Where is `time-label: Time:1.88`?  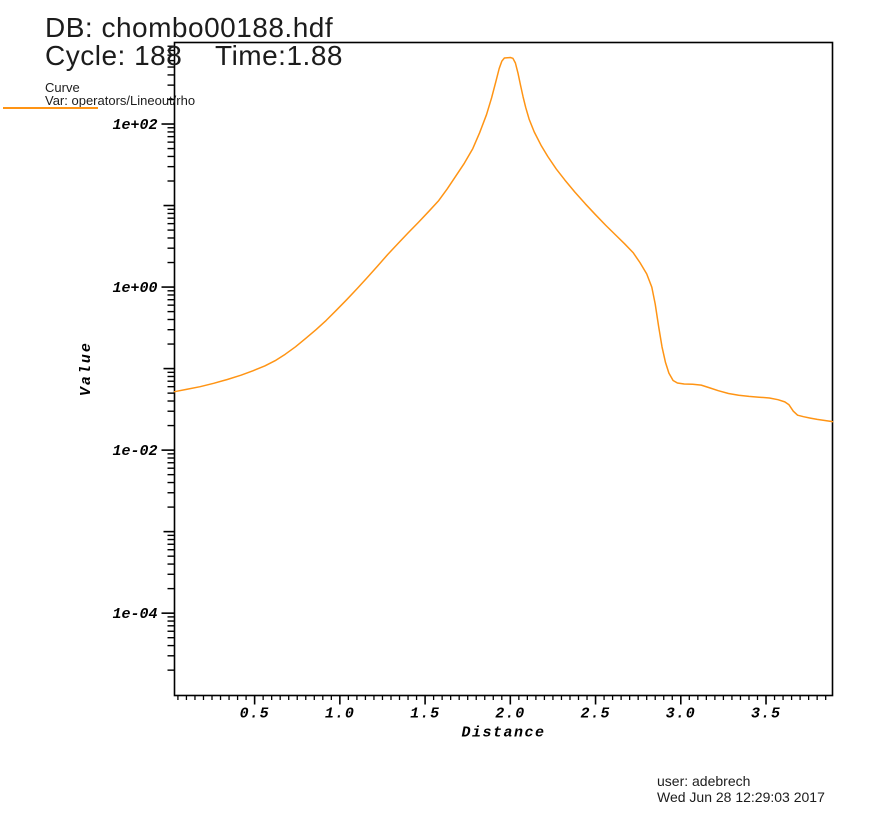 time-label: Time:1.88 is located at coordinates (279, 55).